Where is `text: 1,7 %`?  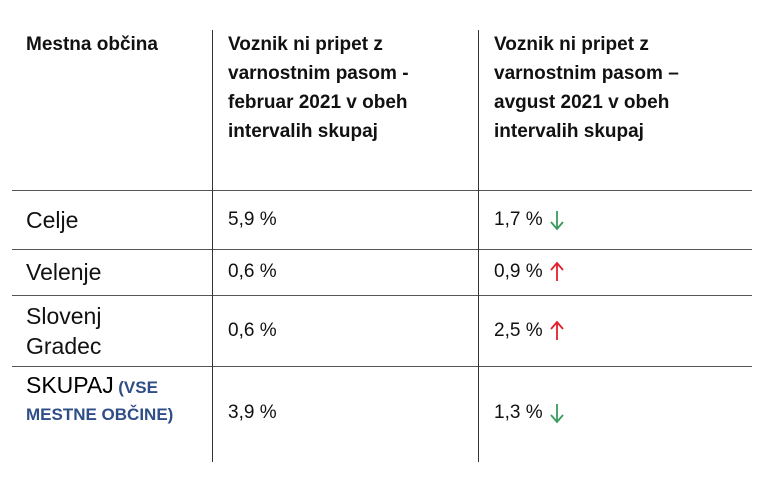 text: 1,7 % is located at coordinates (518, 219).